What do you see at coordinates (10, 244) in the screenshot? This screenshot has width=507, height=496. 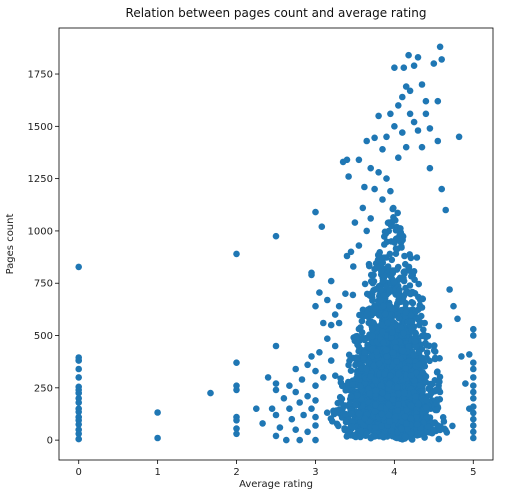 I see `y-axis-label: Pages count` at bounding box center [10, 244].